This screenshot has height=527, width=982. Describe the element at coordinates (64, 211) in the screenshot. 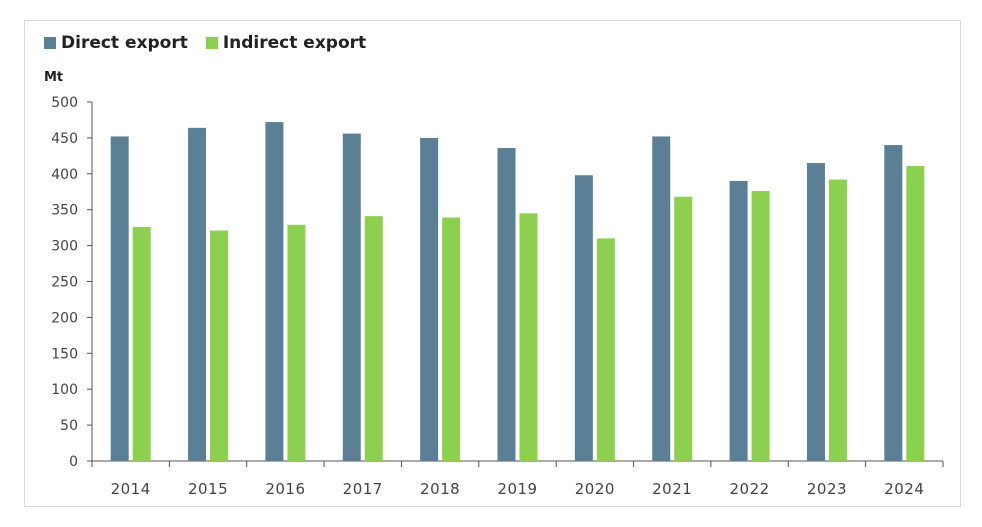

I see `y-tick-label: 350` at that location.